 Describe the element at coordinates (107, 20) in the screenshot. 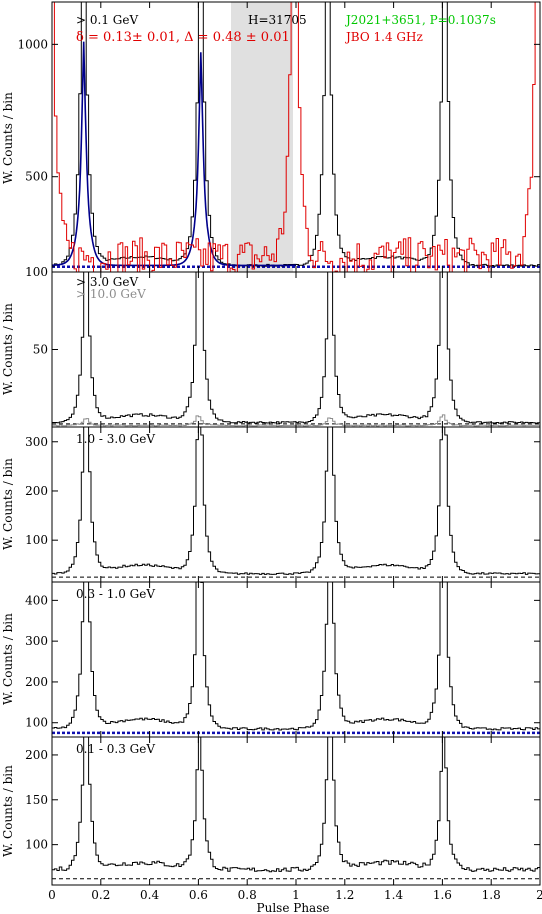

I see `energy-label-top: > 0.1 GeV` at that location.